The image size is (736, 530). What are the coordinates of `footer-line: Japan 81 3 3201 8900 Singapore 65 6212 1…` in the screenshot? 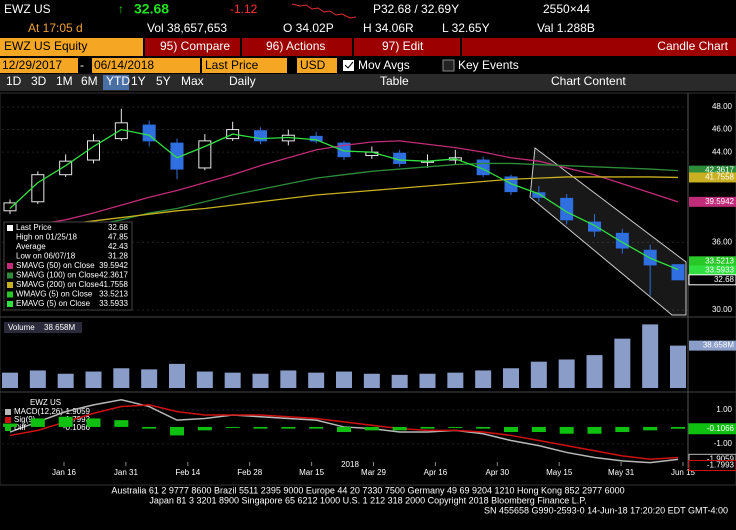 It's located at (367, 500).